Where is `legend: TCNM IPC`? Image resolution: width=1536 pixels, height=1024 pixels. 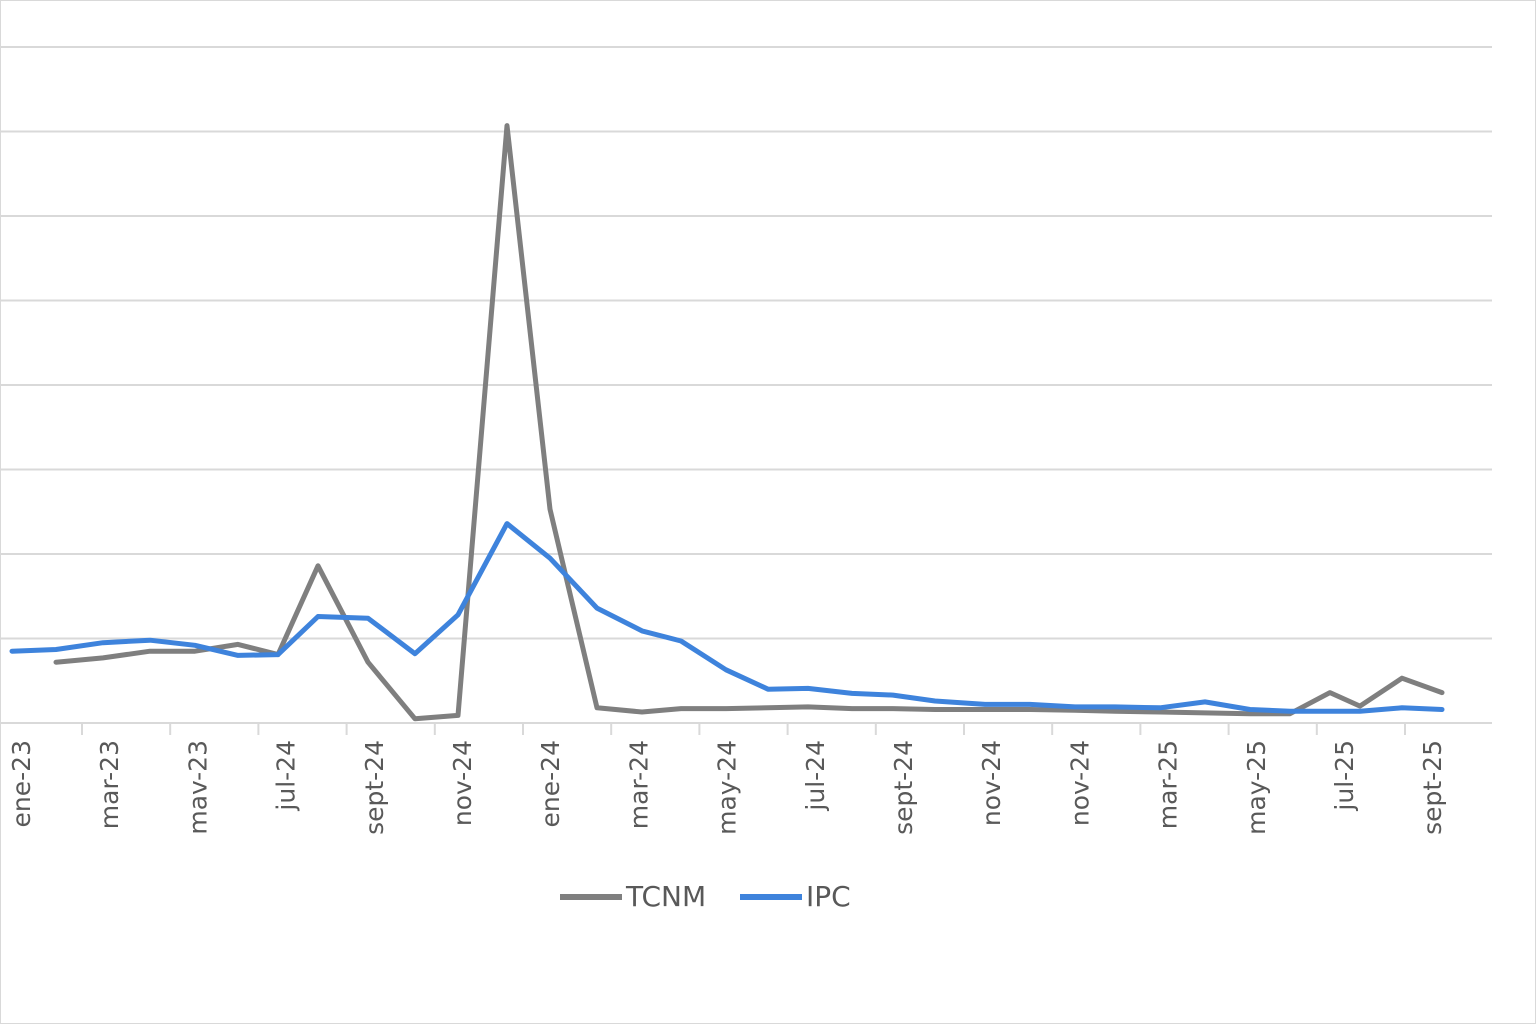 legend: TCNM IPC is located at coordinates (705, 896).